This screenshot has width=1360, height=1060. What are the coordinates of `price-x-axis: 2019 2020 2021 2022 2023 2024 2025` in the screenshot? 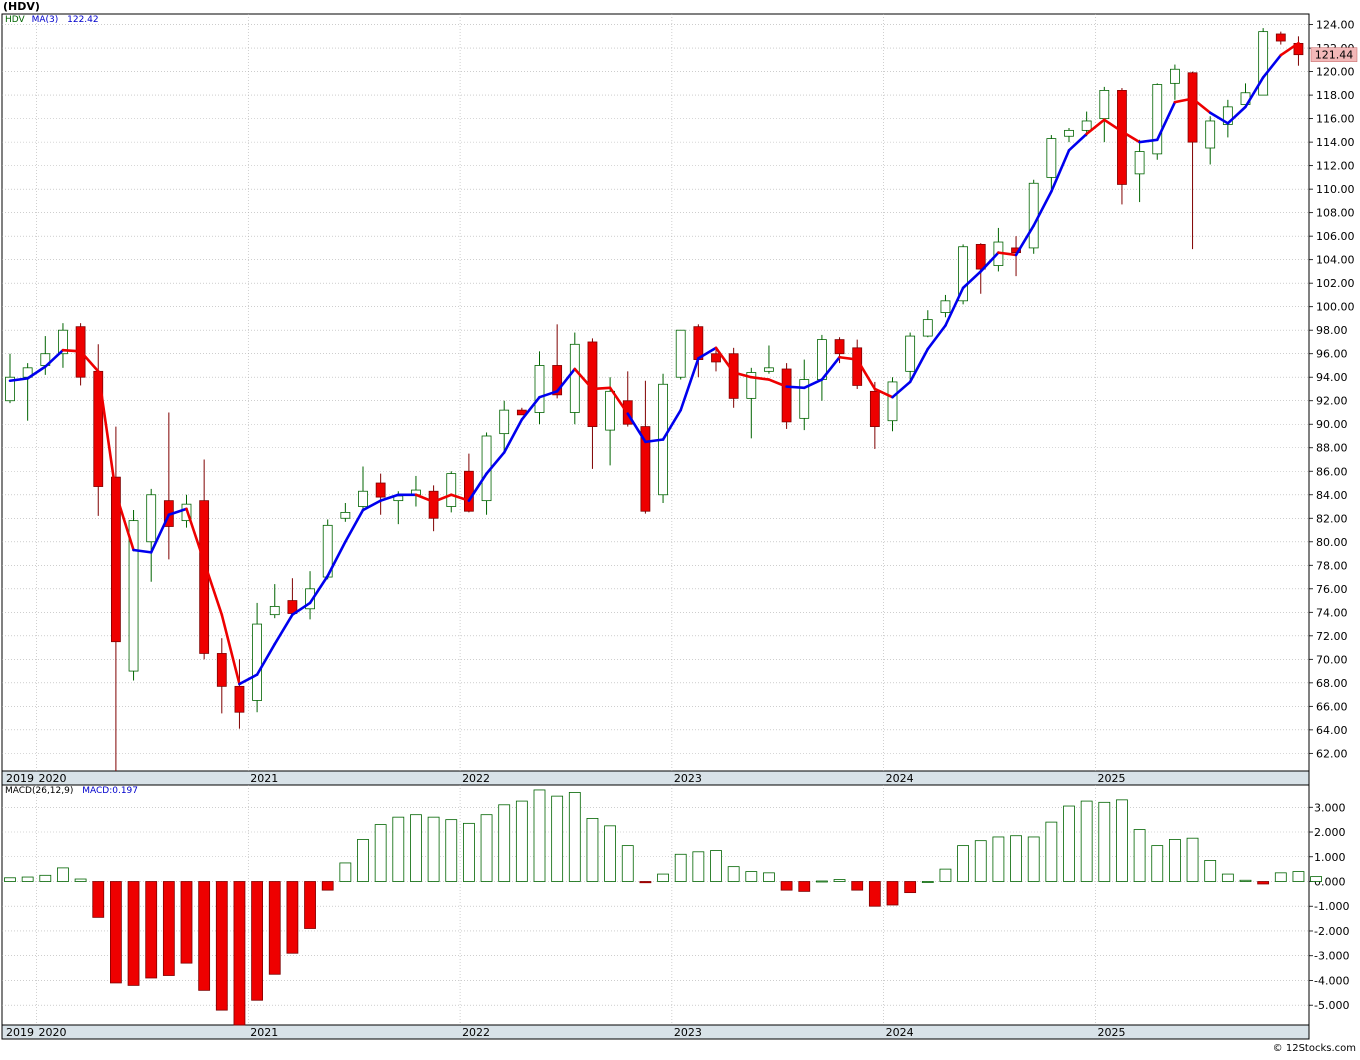 It's located at (565, 778).